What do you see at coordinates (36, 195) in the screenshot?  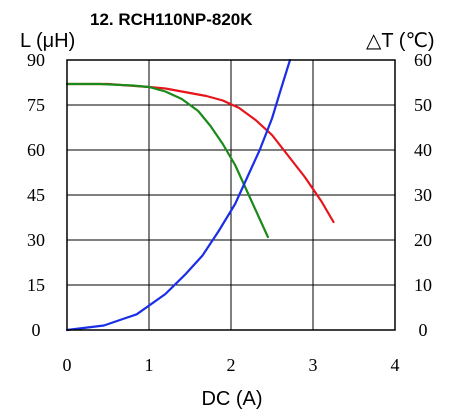 I see `y-left-tick-label: 45` at bounding box center [36, 195].